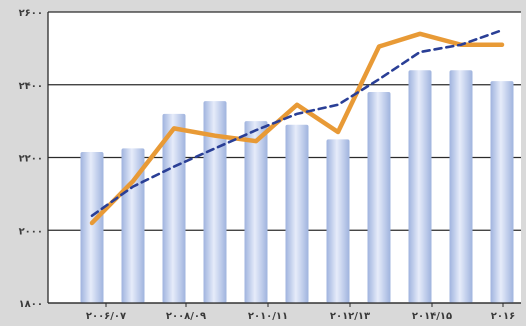 This screenshot has width=526, height=326. Describe the element at coordinates (503, 316) in the screenshot. I see `x-tick-label: ۲۰۱۶` at that location.